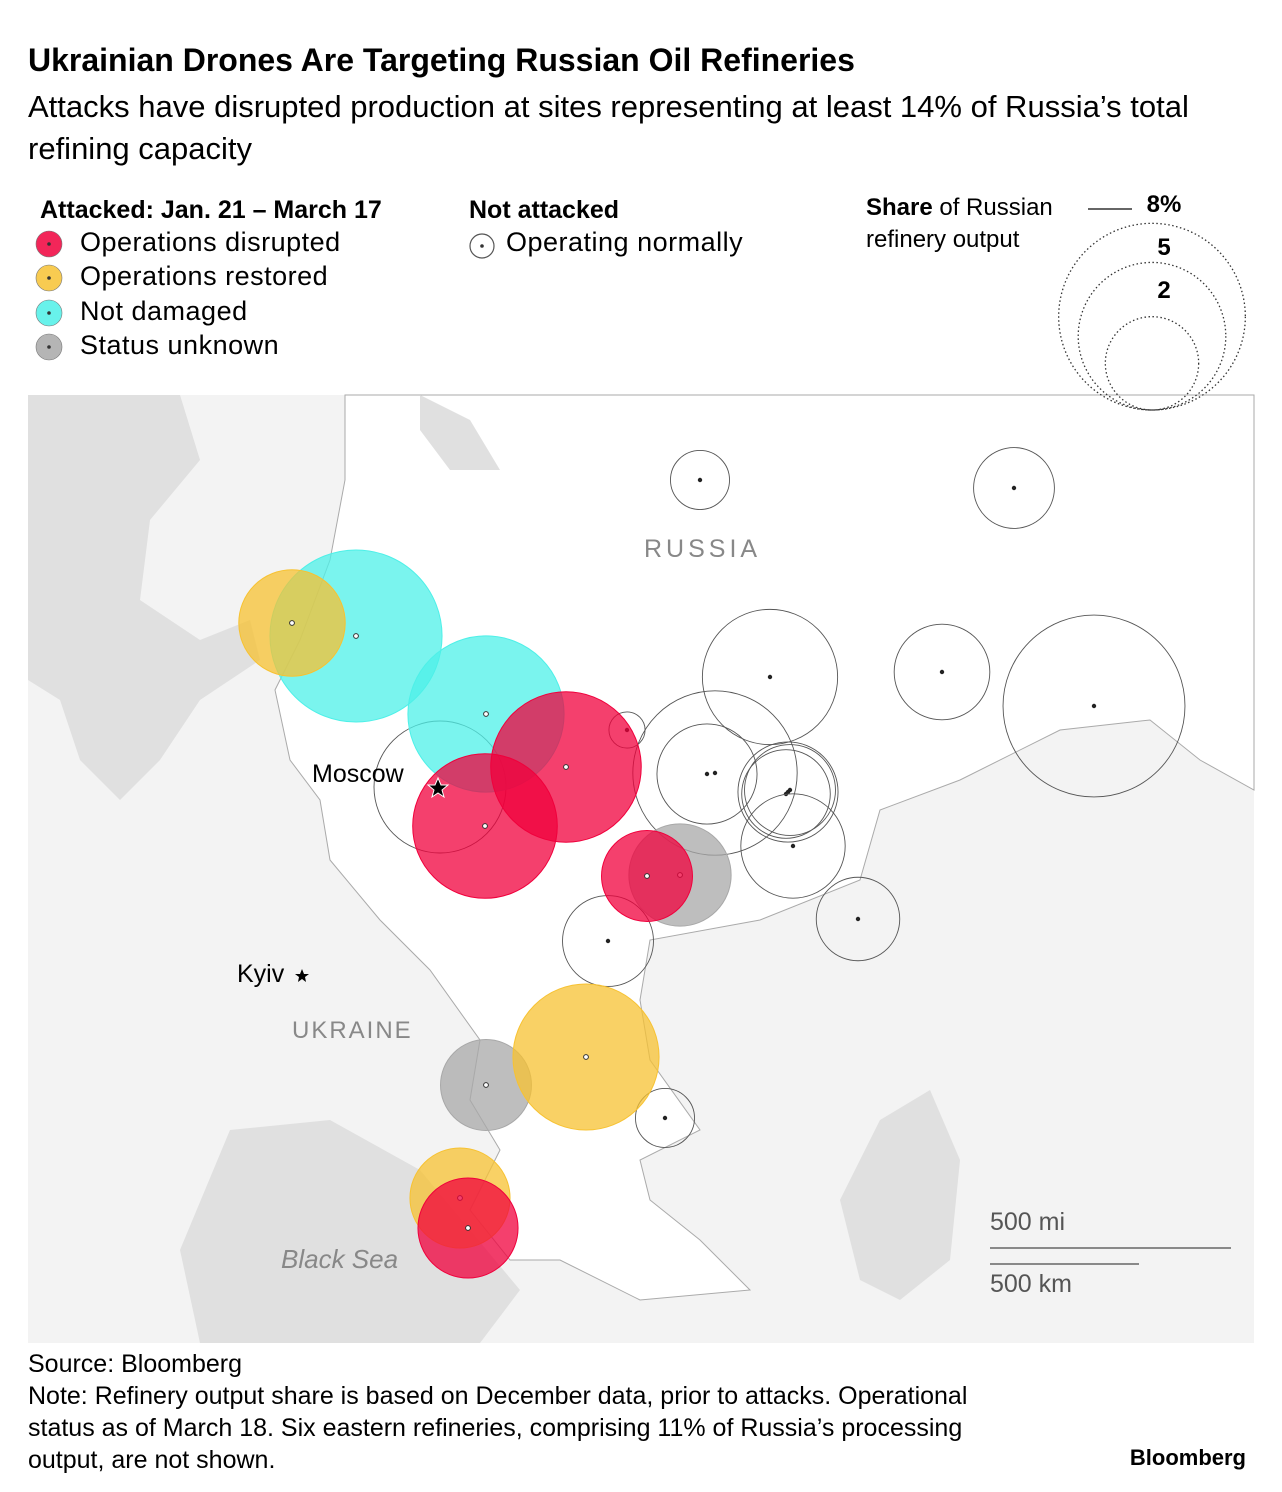 Image resolution: width=1282 pixels, height=1492 pixels. I want to click on size-legend-rest: of Russian refinery output, so click(959, 223).